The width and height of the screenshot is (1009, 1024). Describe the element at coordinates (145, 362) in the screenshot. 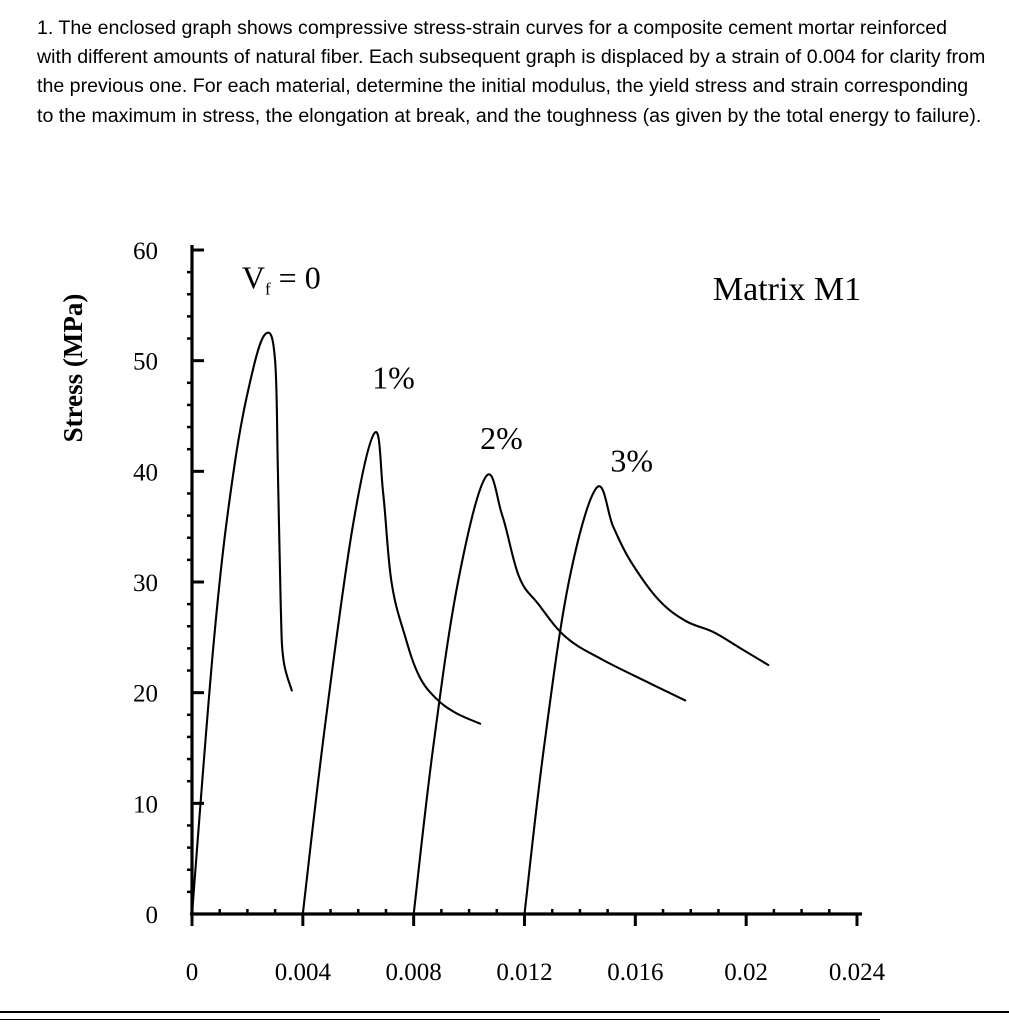

I see `y-tick-label: 50` at that location.